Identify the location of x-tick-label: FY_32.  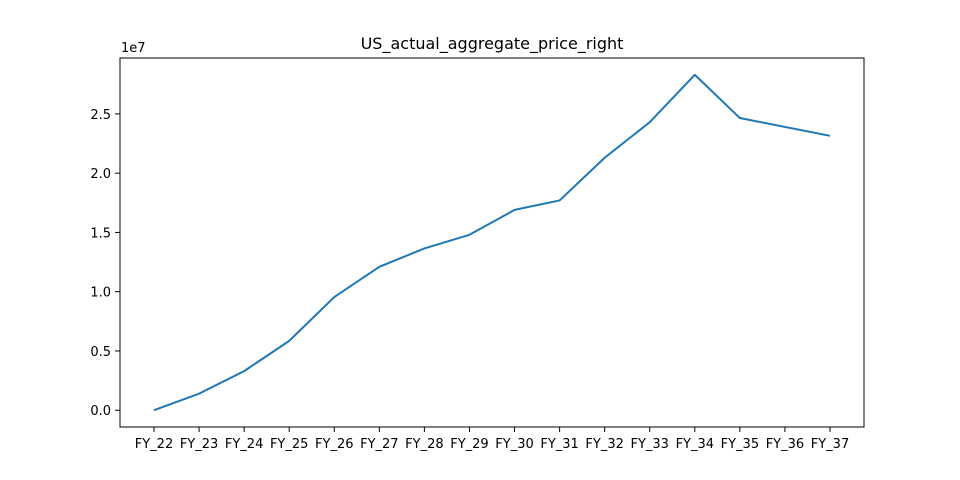
(604, 444).